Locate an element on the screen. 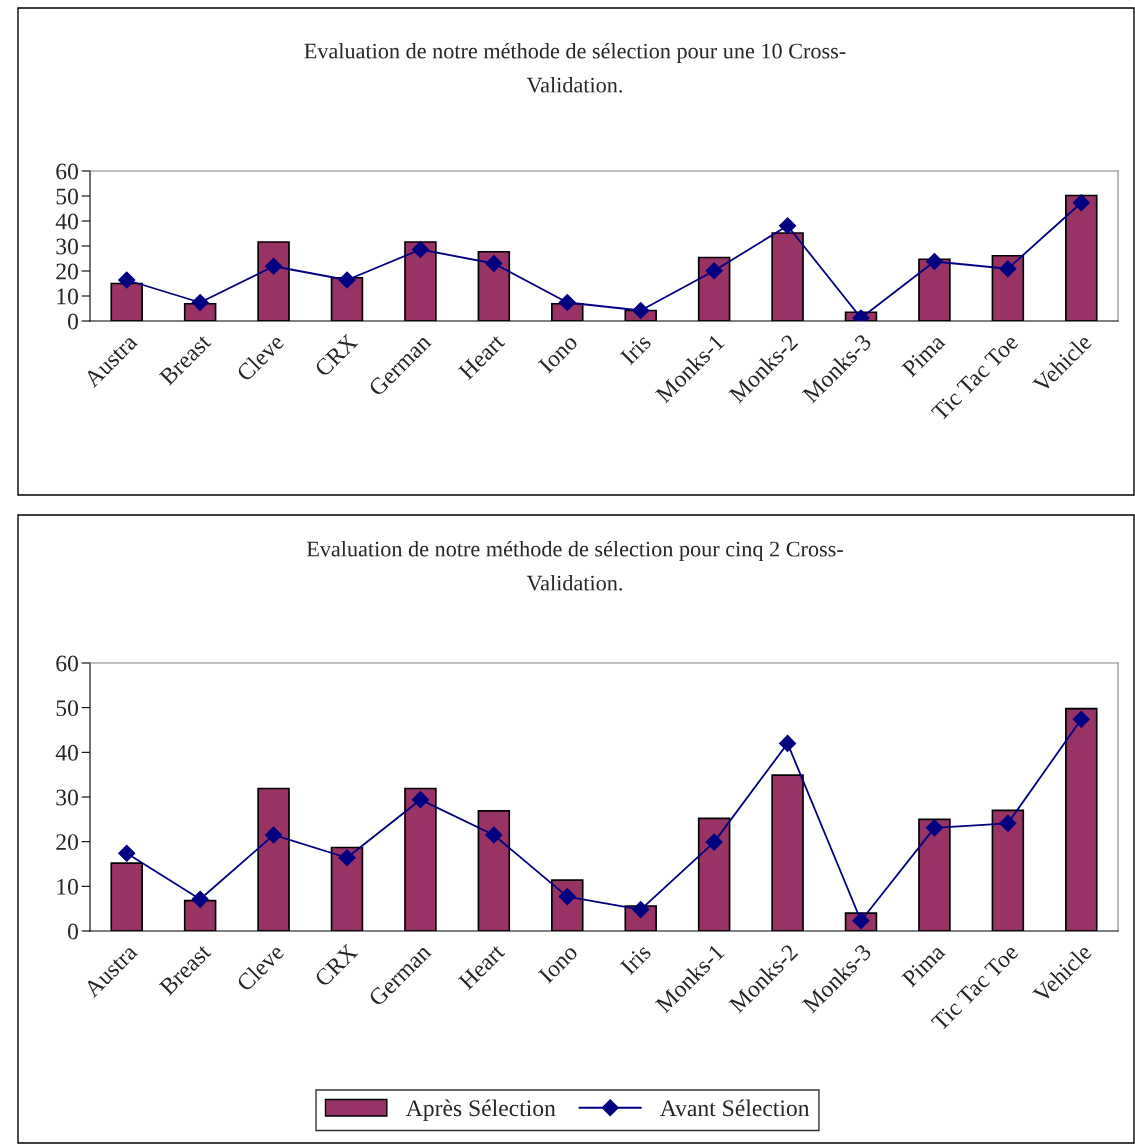  chart-title: Evaluation de notre méthode de sélection pour une 10 Cross- Validation. is located at coordinates (575, 67).